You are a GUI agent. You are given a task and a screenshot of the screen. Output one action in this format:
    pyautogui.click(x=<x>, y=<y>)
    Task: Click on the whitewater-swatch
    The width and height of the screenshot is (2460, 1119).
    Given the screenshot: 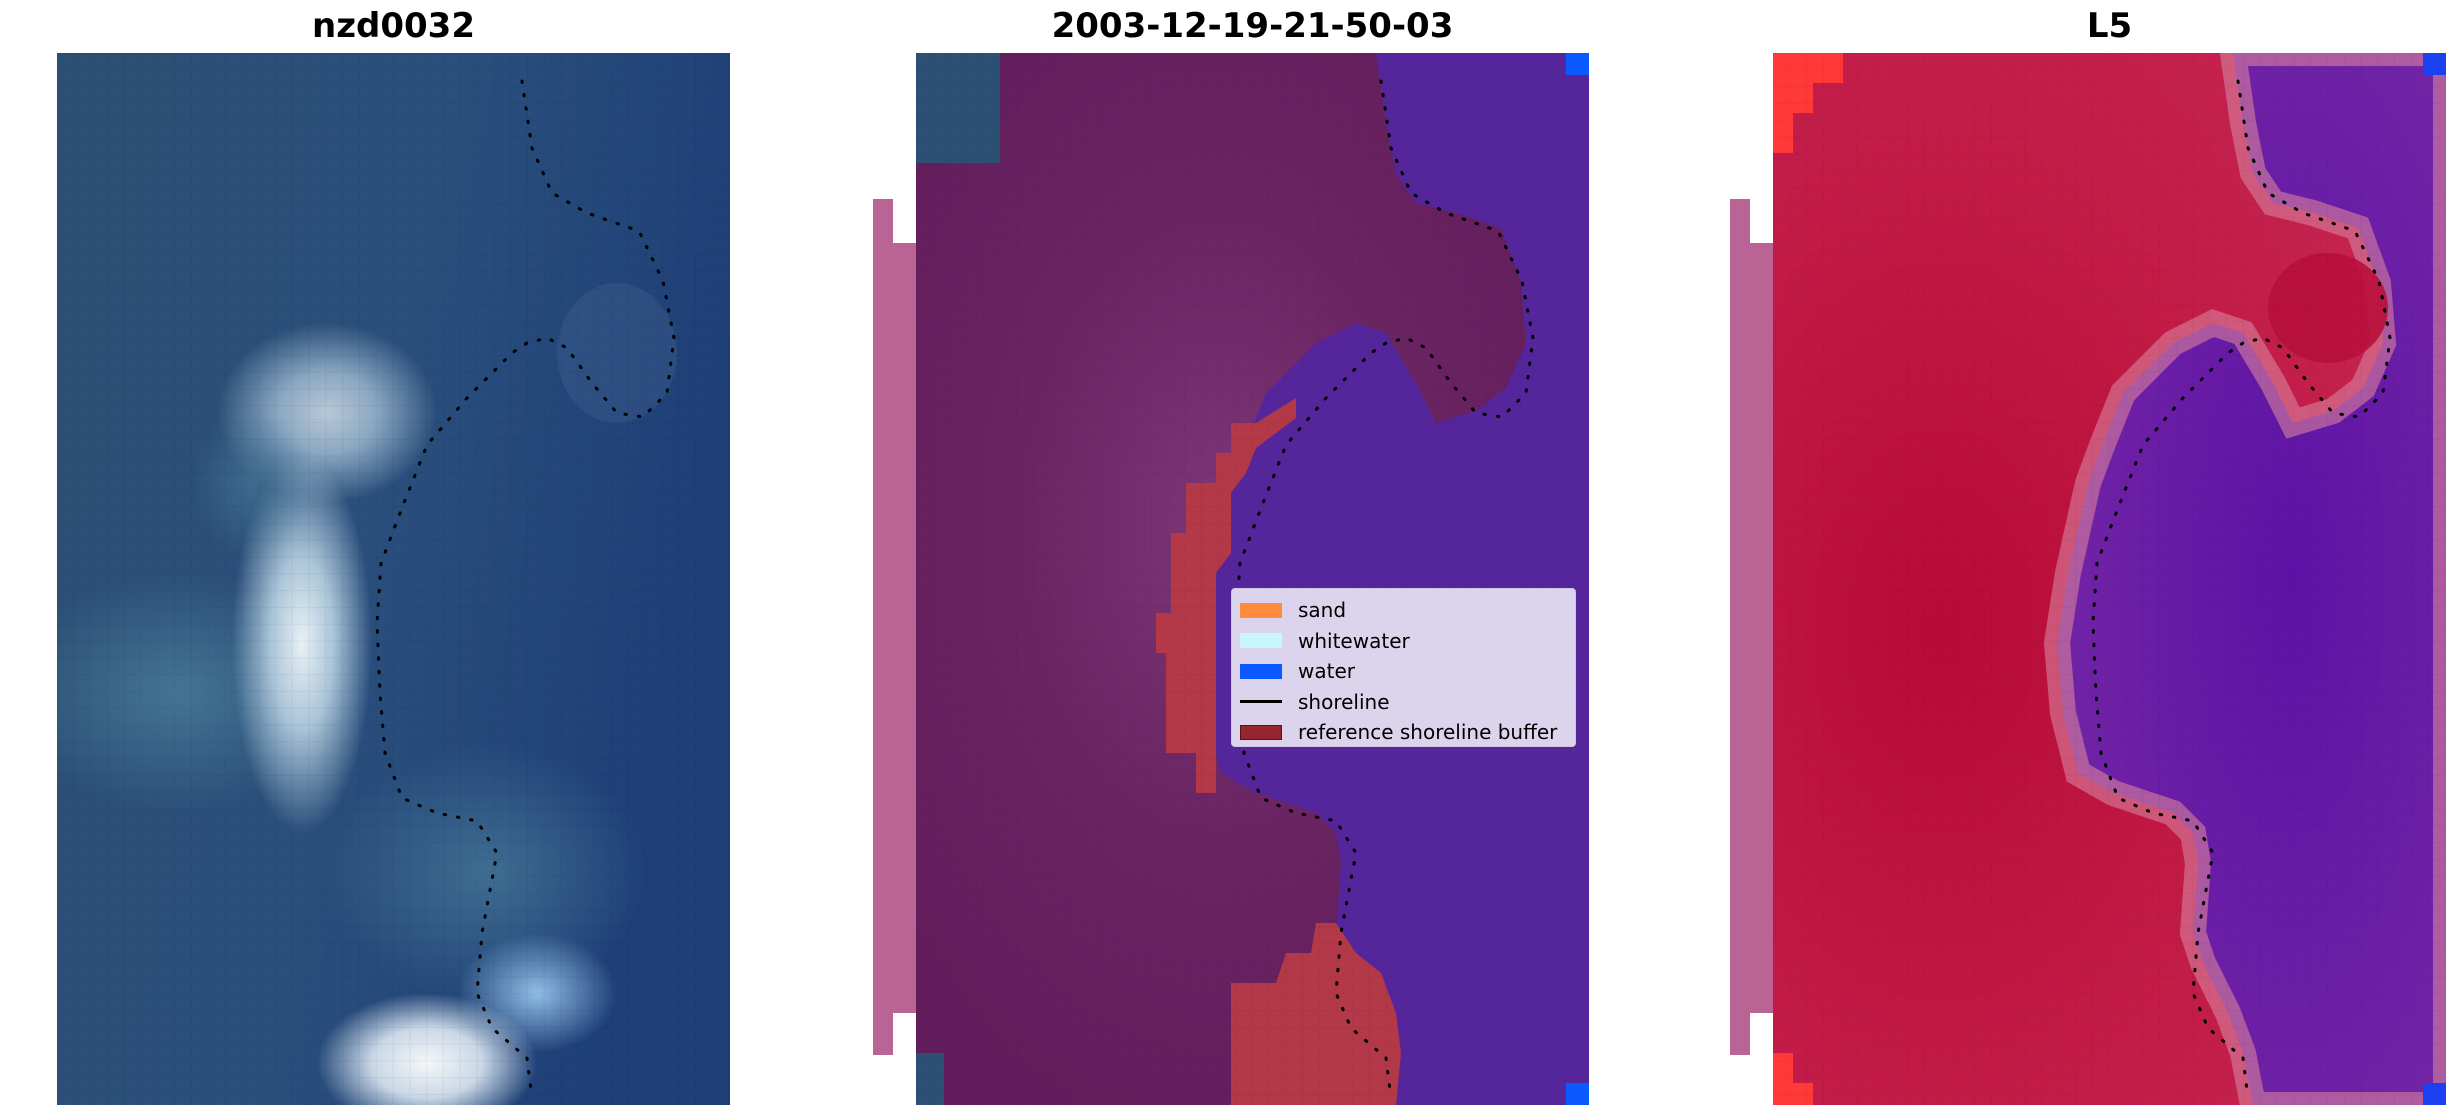 What is the action you would take?
    pyautogui.click(x=1261, y=641)
    